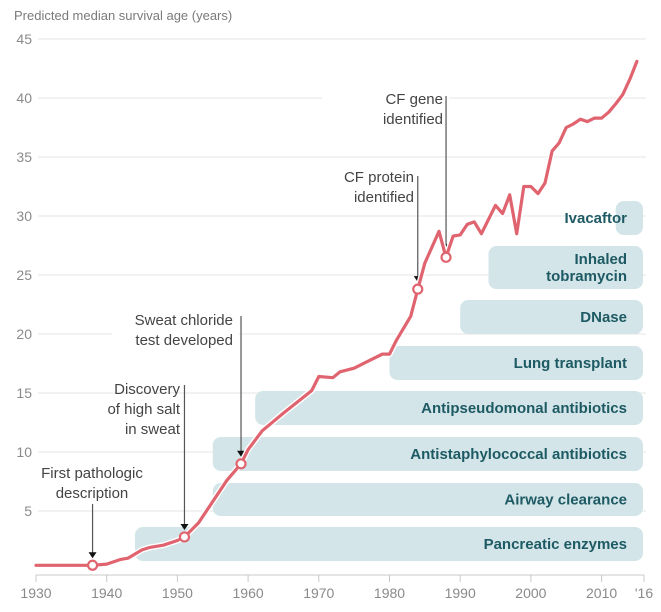 The height and width of the screenshot is (612, 661). What do you see at coordinates (24, 452) in the screenshot?
I see `y-tick-label: 10` at bounding box center [24, 452].